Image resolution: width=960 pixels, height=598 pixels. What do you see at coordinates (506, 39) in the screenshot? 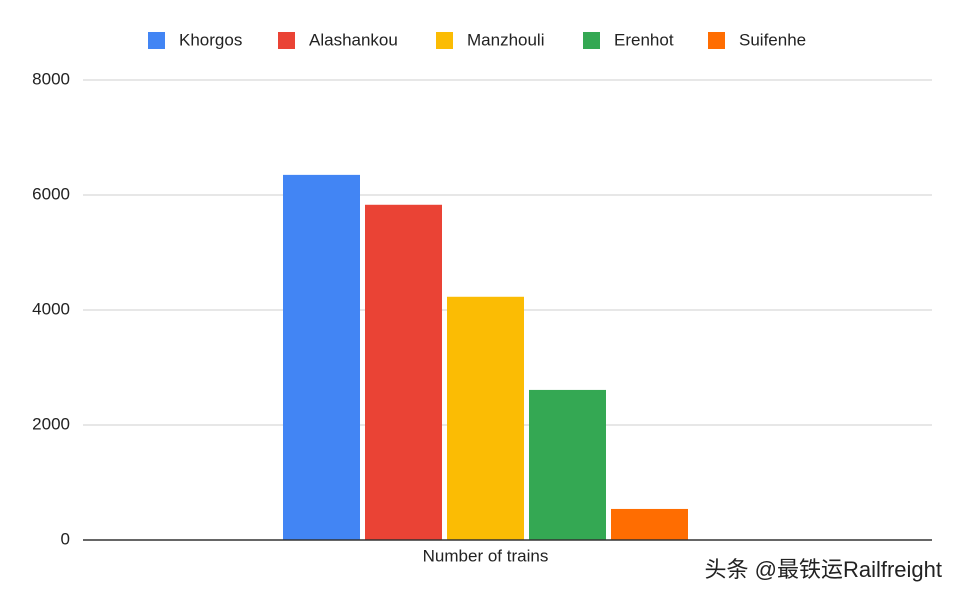
I see `legend-label: Manzhouli` at bounding box center [506, 39].